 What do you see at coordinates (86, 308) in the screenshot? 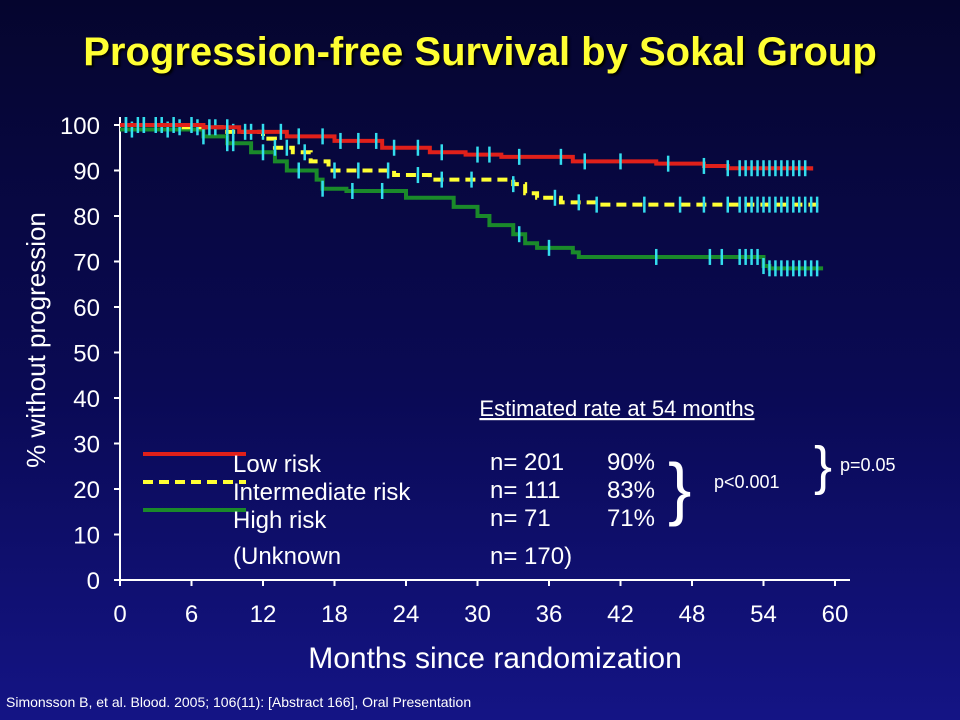
I see `y-tick-label: 60` at bounding box center [86, 308].